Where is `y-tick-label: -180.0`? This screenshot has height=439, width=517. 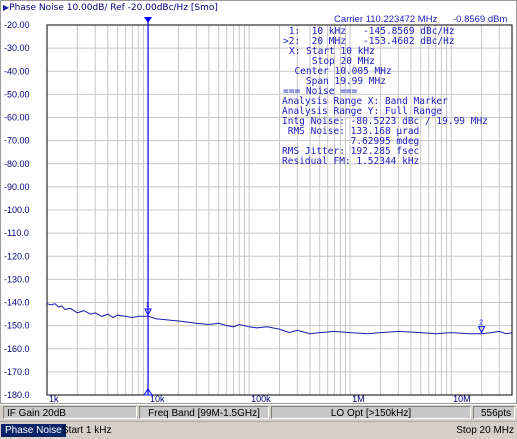 y-tick-label: -180.0 is located at coordinates (17, 395).